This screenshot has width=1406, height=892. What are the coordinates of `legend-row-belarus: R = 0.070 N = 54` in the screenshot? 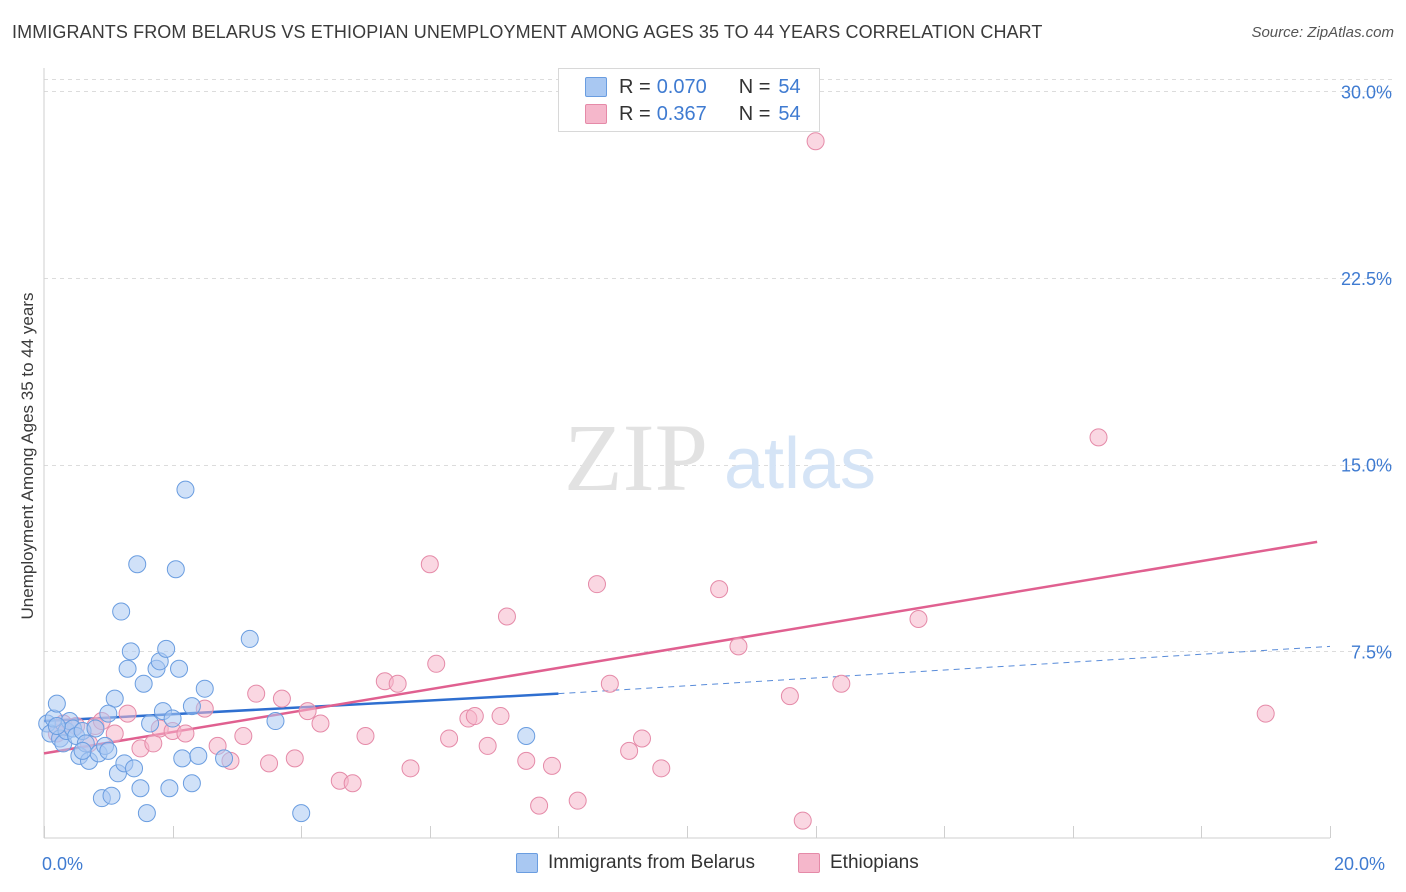 It's located at (693, 87).